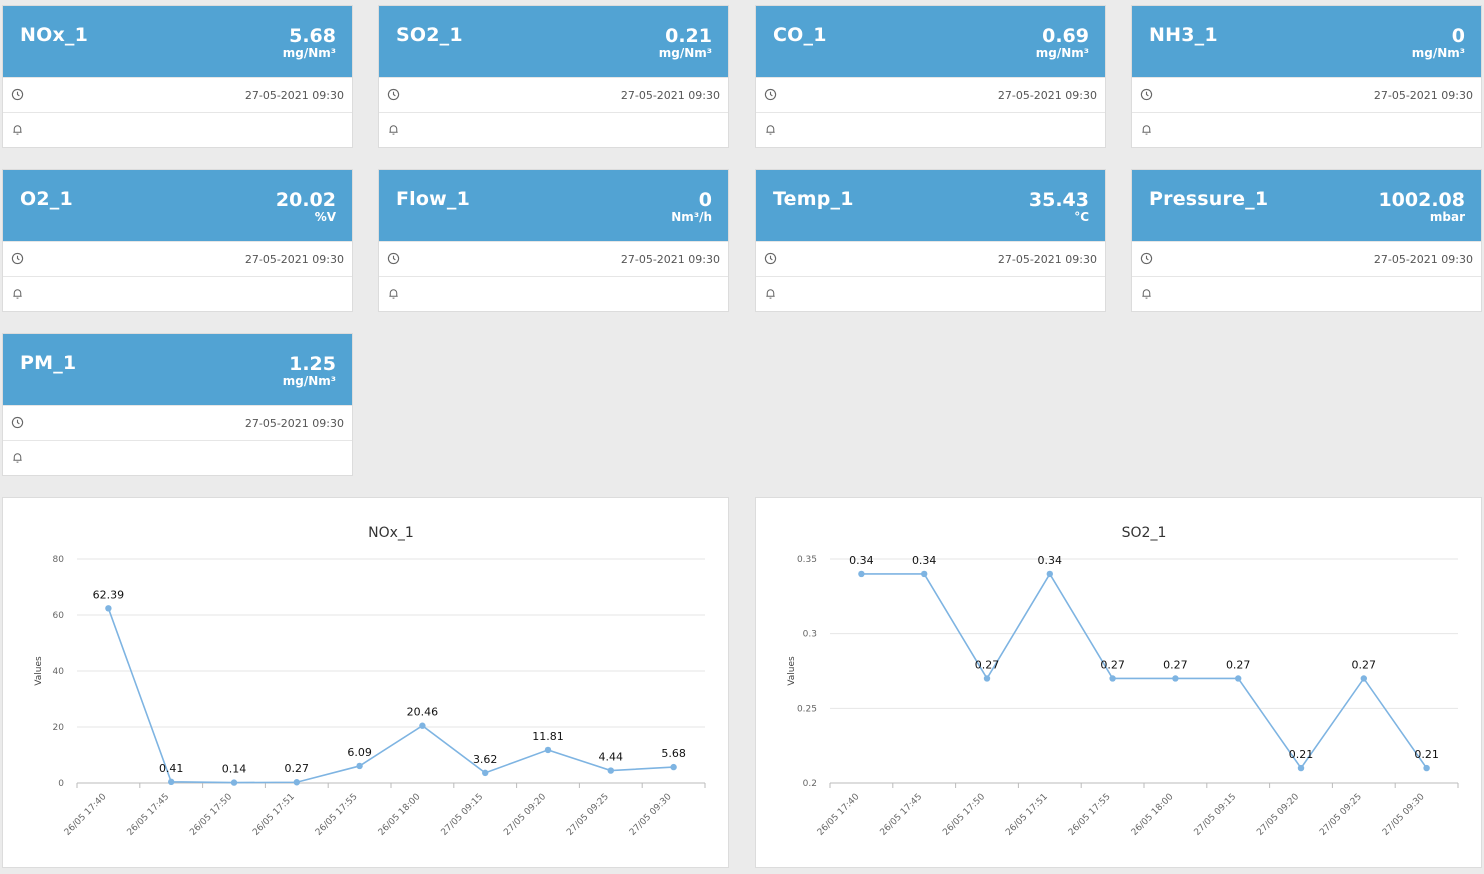  What do you see at coordinates (705, 200) in the screenshot?
I see `card-value: 0` at bounding box center [705, 200].